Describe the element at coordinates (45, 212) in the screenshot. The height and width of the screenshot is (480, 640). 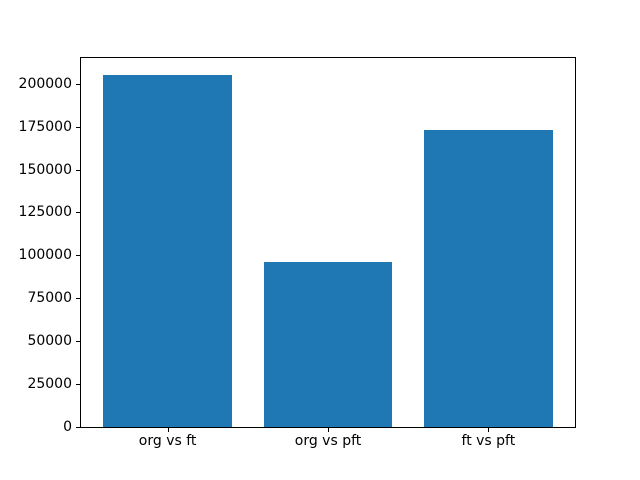
I see `y-tick-label: 125000` at that location.